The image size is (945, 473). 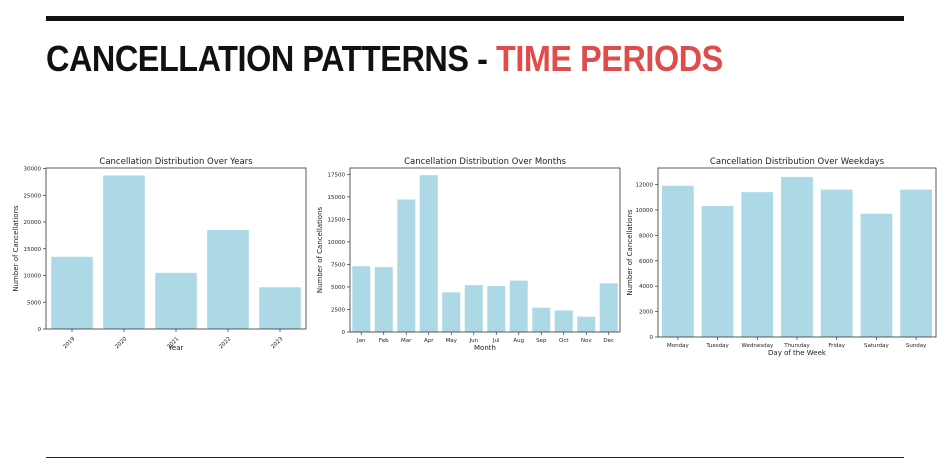 What do you see at coordinates (33, 170) in the screenshot?
I see `y-tick-label: 30000` at bounding box center [33, 170].